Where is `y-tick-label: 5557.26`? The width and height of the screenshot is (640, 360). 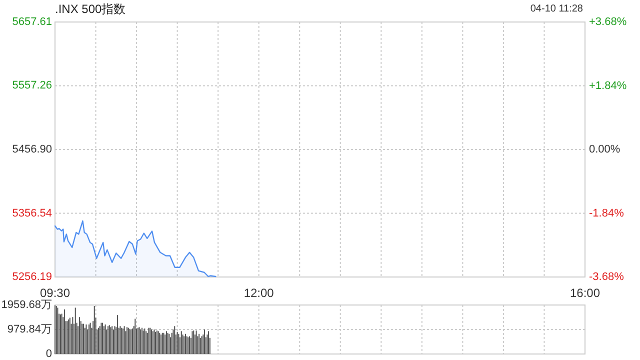
y-tick-label: 5557.26 is located at coordinates (32, 86).